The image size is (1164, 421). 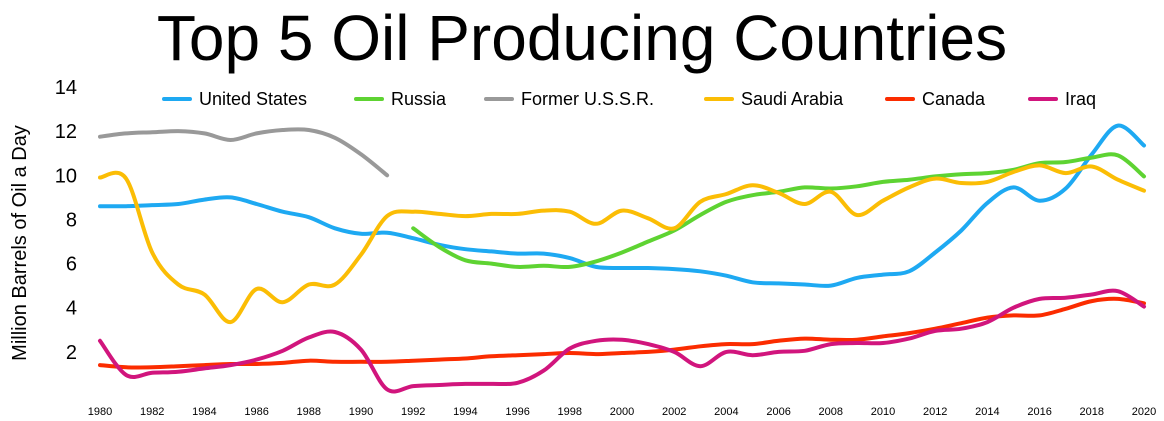 I want to click on x-tick-label: 1998, so click(x=570, y=412).